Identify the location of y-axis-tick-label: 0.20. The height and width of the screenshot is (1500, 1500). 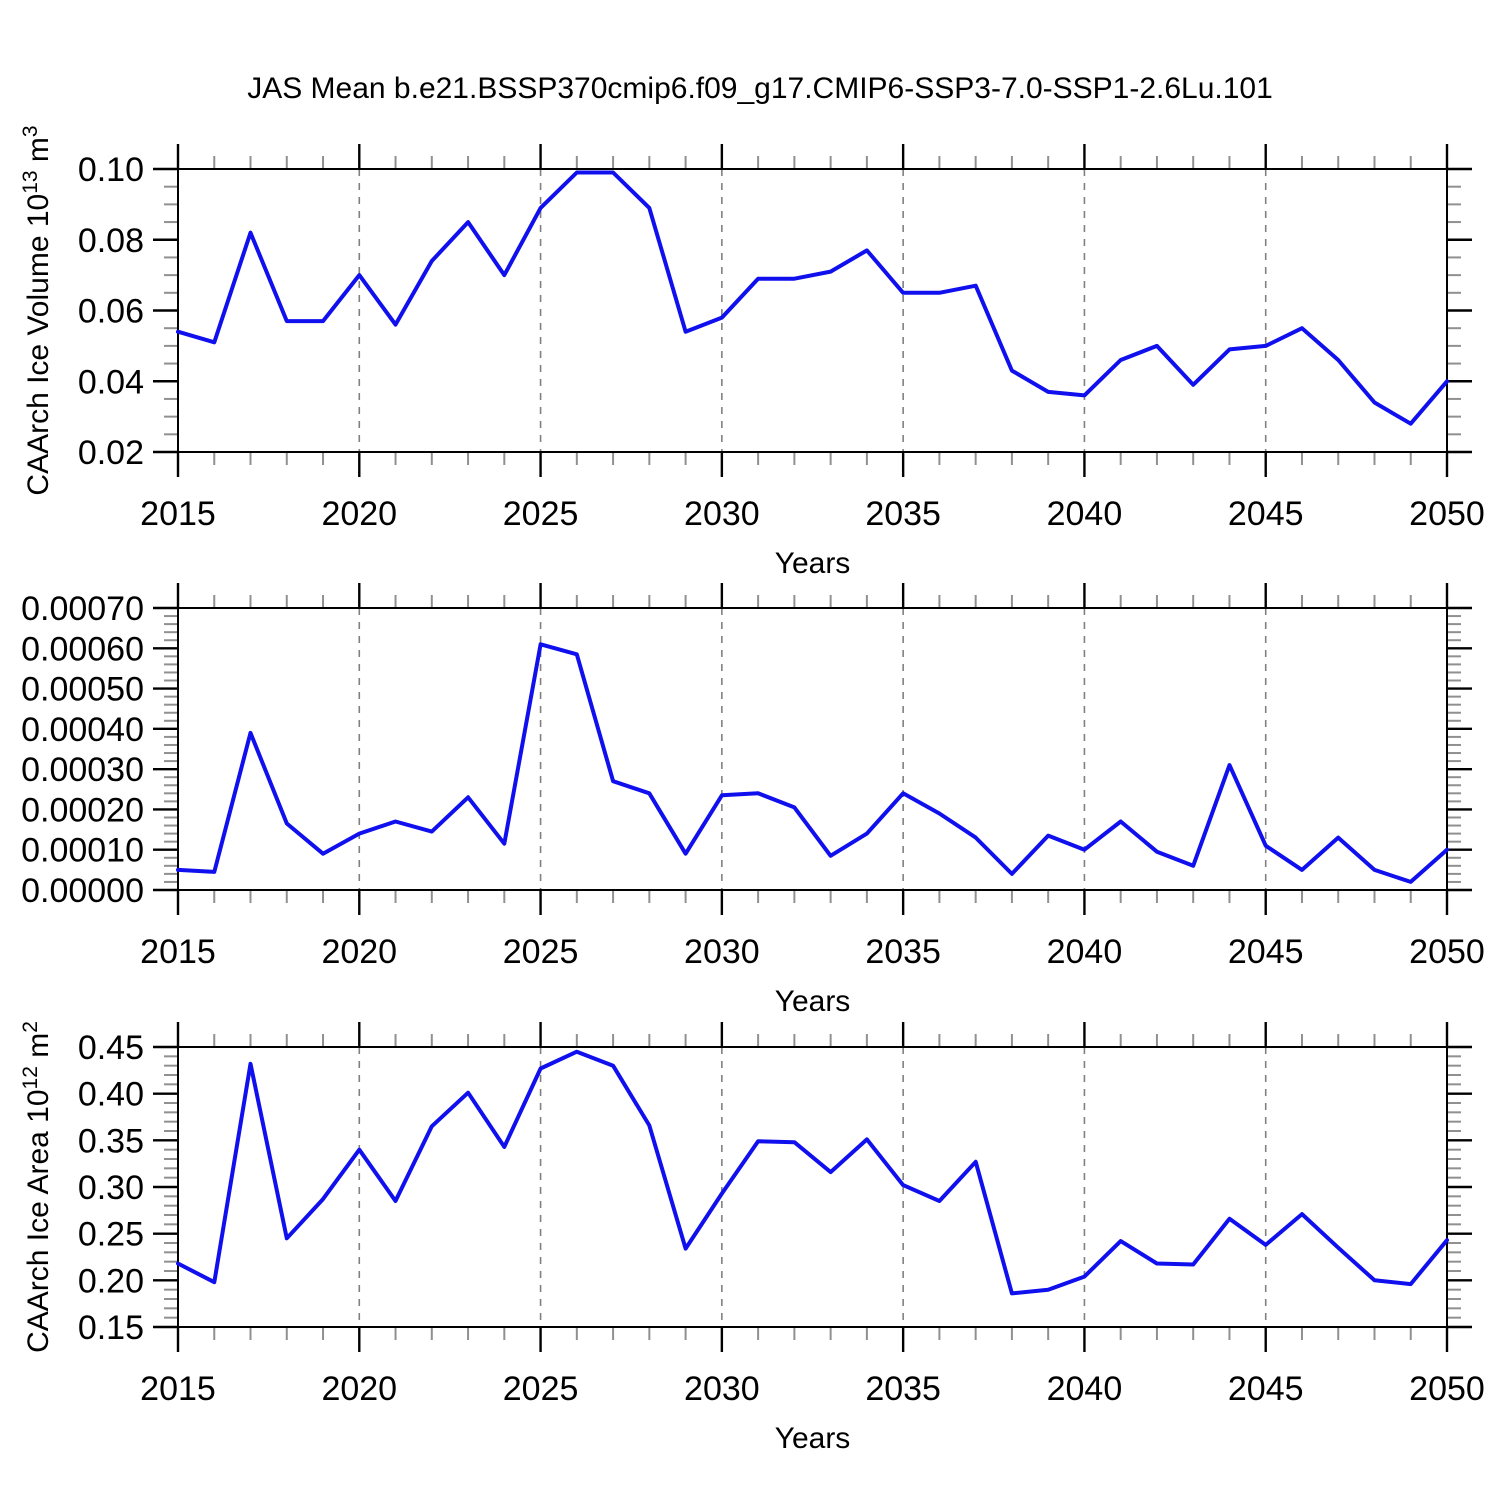
(111, 1281).